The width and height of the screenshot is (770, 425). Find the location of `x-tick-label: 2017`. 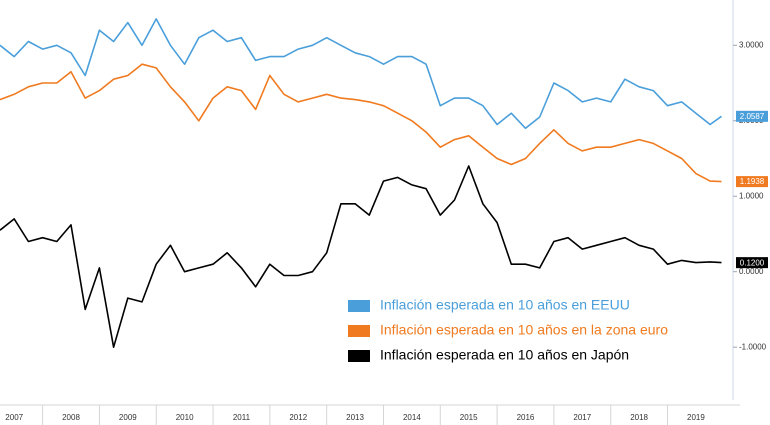

x-tick-label: 2017 is located at coordinates (582, 417).